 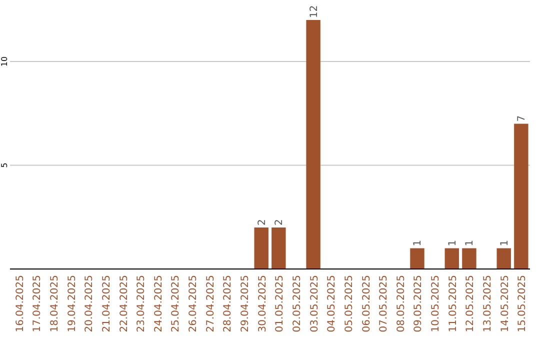 What do you see at coordinates (332, 303) in the screenshot?
I see `x-tick-label: 04.05.2025` at bounding box center [332, 303].